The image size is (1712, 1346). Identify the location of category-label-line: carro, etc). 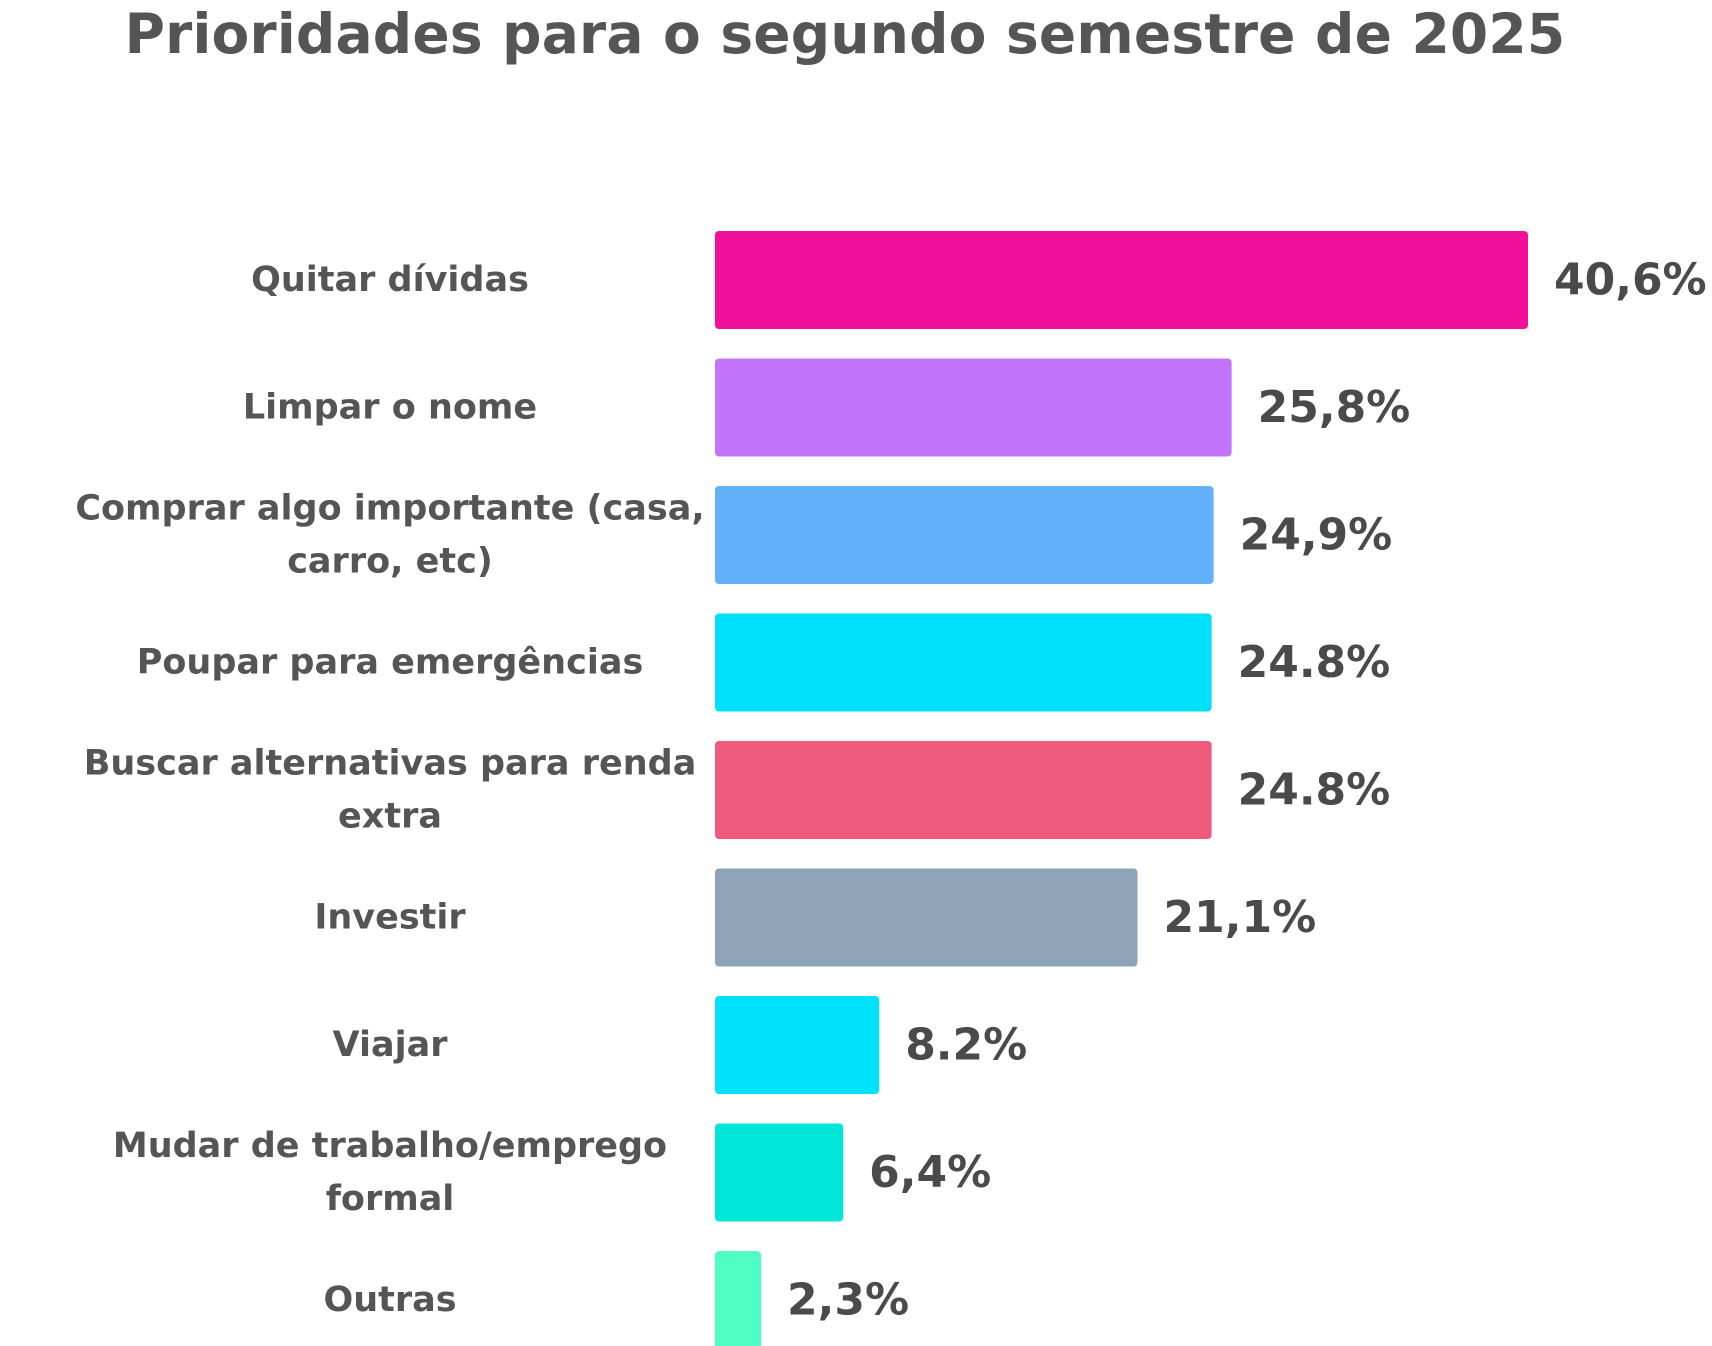
(390, 562).